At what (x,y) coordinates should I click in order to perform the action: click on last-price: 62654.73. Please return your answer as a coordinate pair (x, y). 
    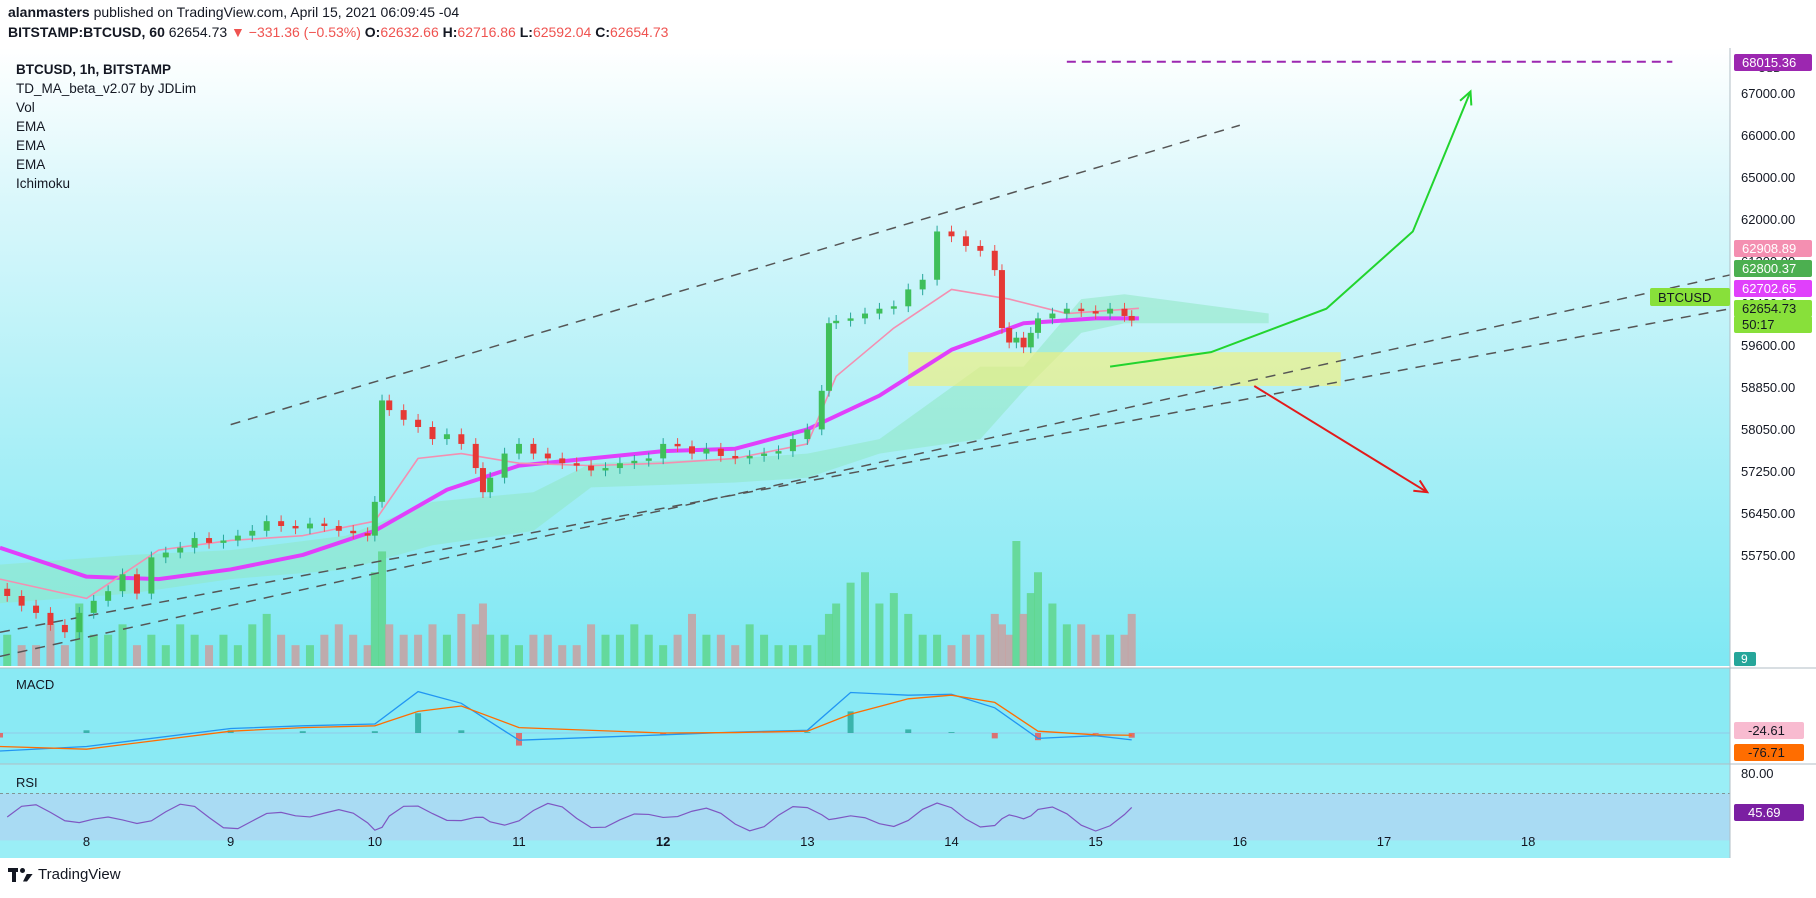
    Looking at the image, I should click on (198, 32).